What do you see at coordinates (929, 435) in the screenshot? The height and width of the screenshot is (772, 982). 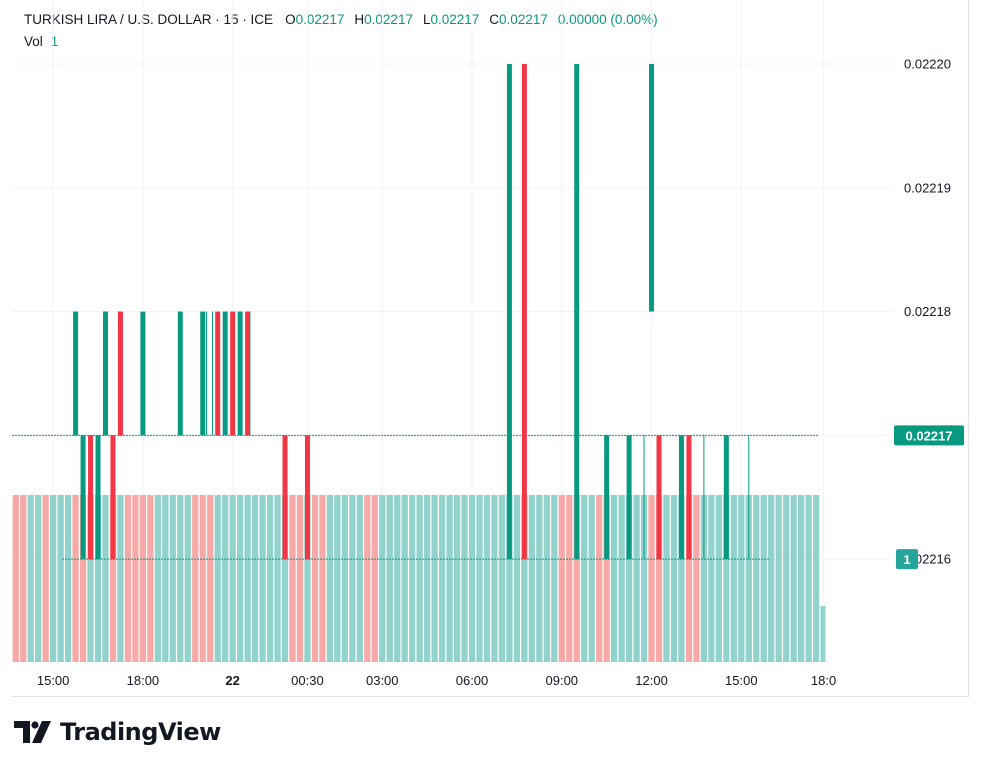 I see `last-price-label: 0.02217` at bounding box center [929, 435].